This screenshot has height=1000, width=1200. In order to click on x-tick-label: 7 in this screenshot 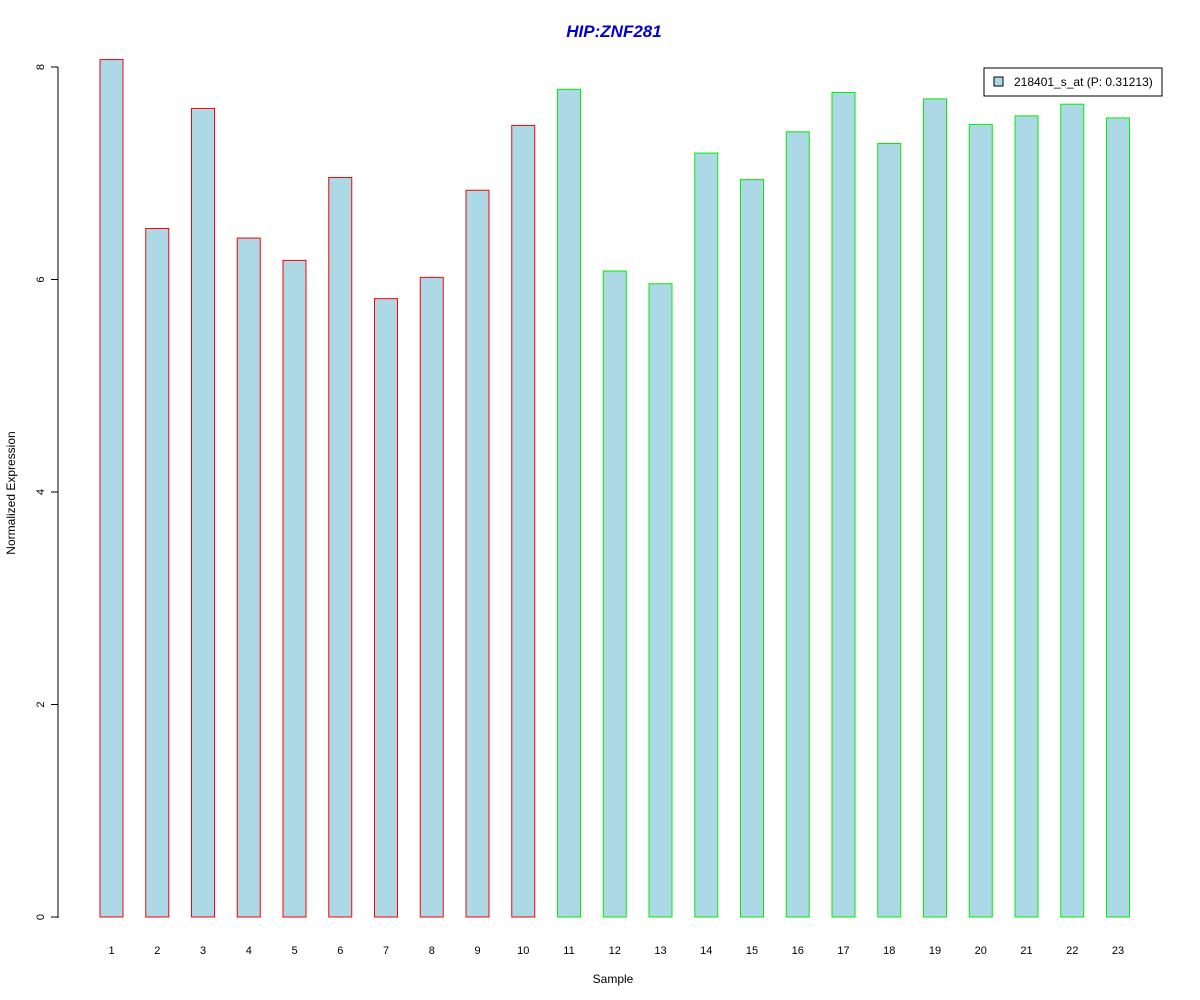, I will do `click(386, 951)`.